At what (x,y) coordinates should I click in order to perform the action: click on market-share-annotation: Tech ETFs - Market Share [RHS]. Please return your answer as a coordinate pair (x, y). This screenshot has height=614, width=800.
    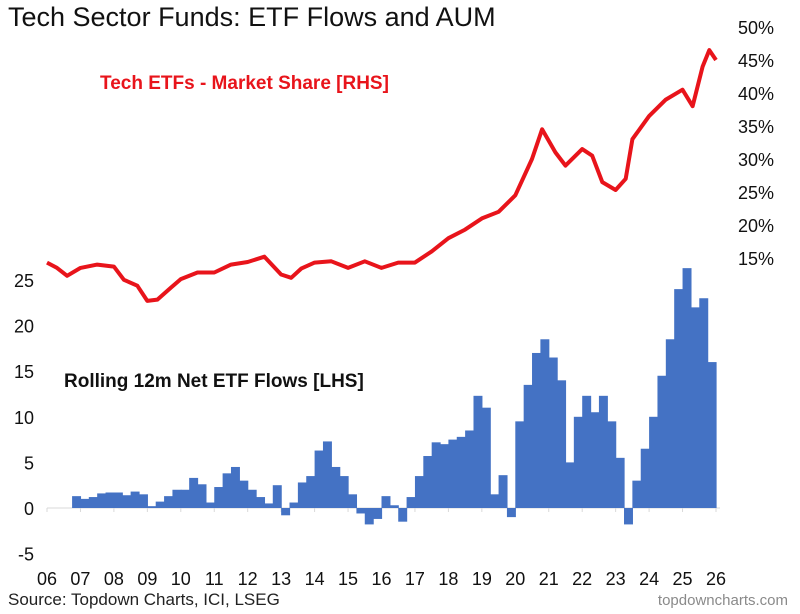
    Looking at the image, I should click on (244, 83).